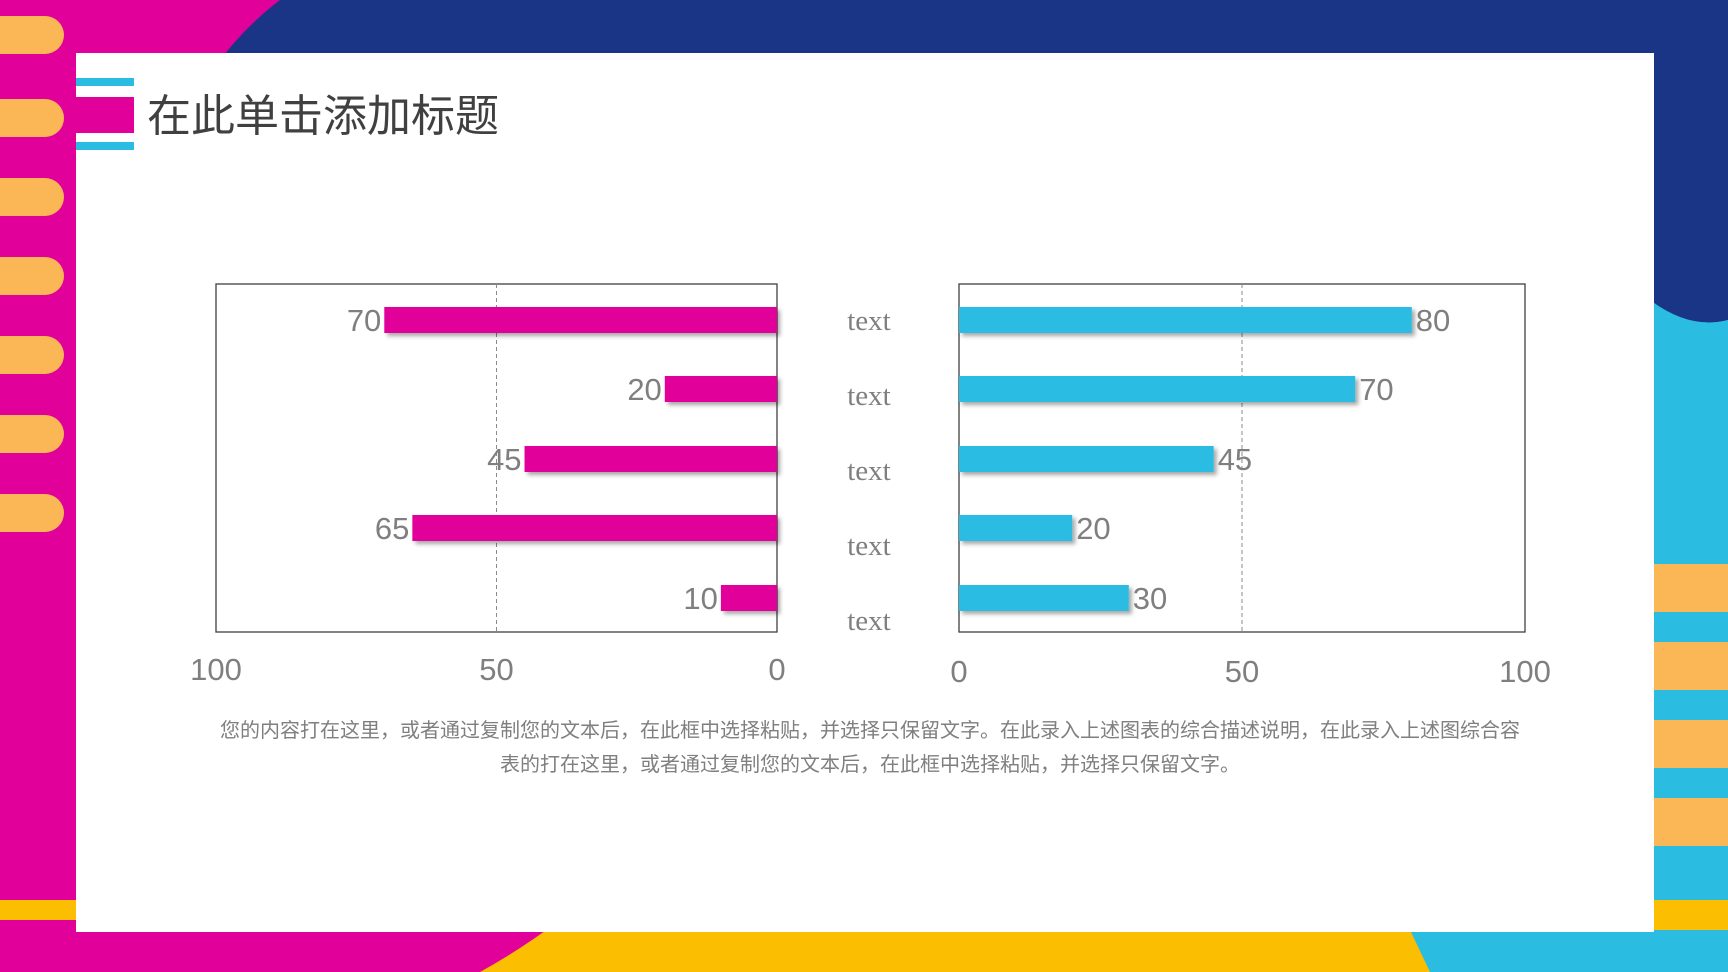 Image resolution: width=1728 pixels, height=972 pixels. What do you see at coordinates (958, 671) in the screenshot?
I see `right-x-tick-label: 0` at bounding box center [958, 671].